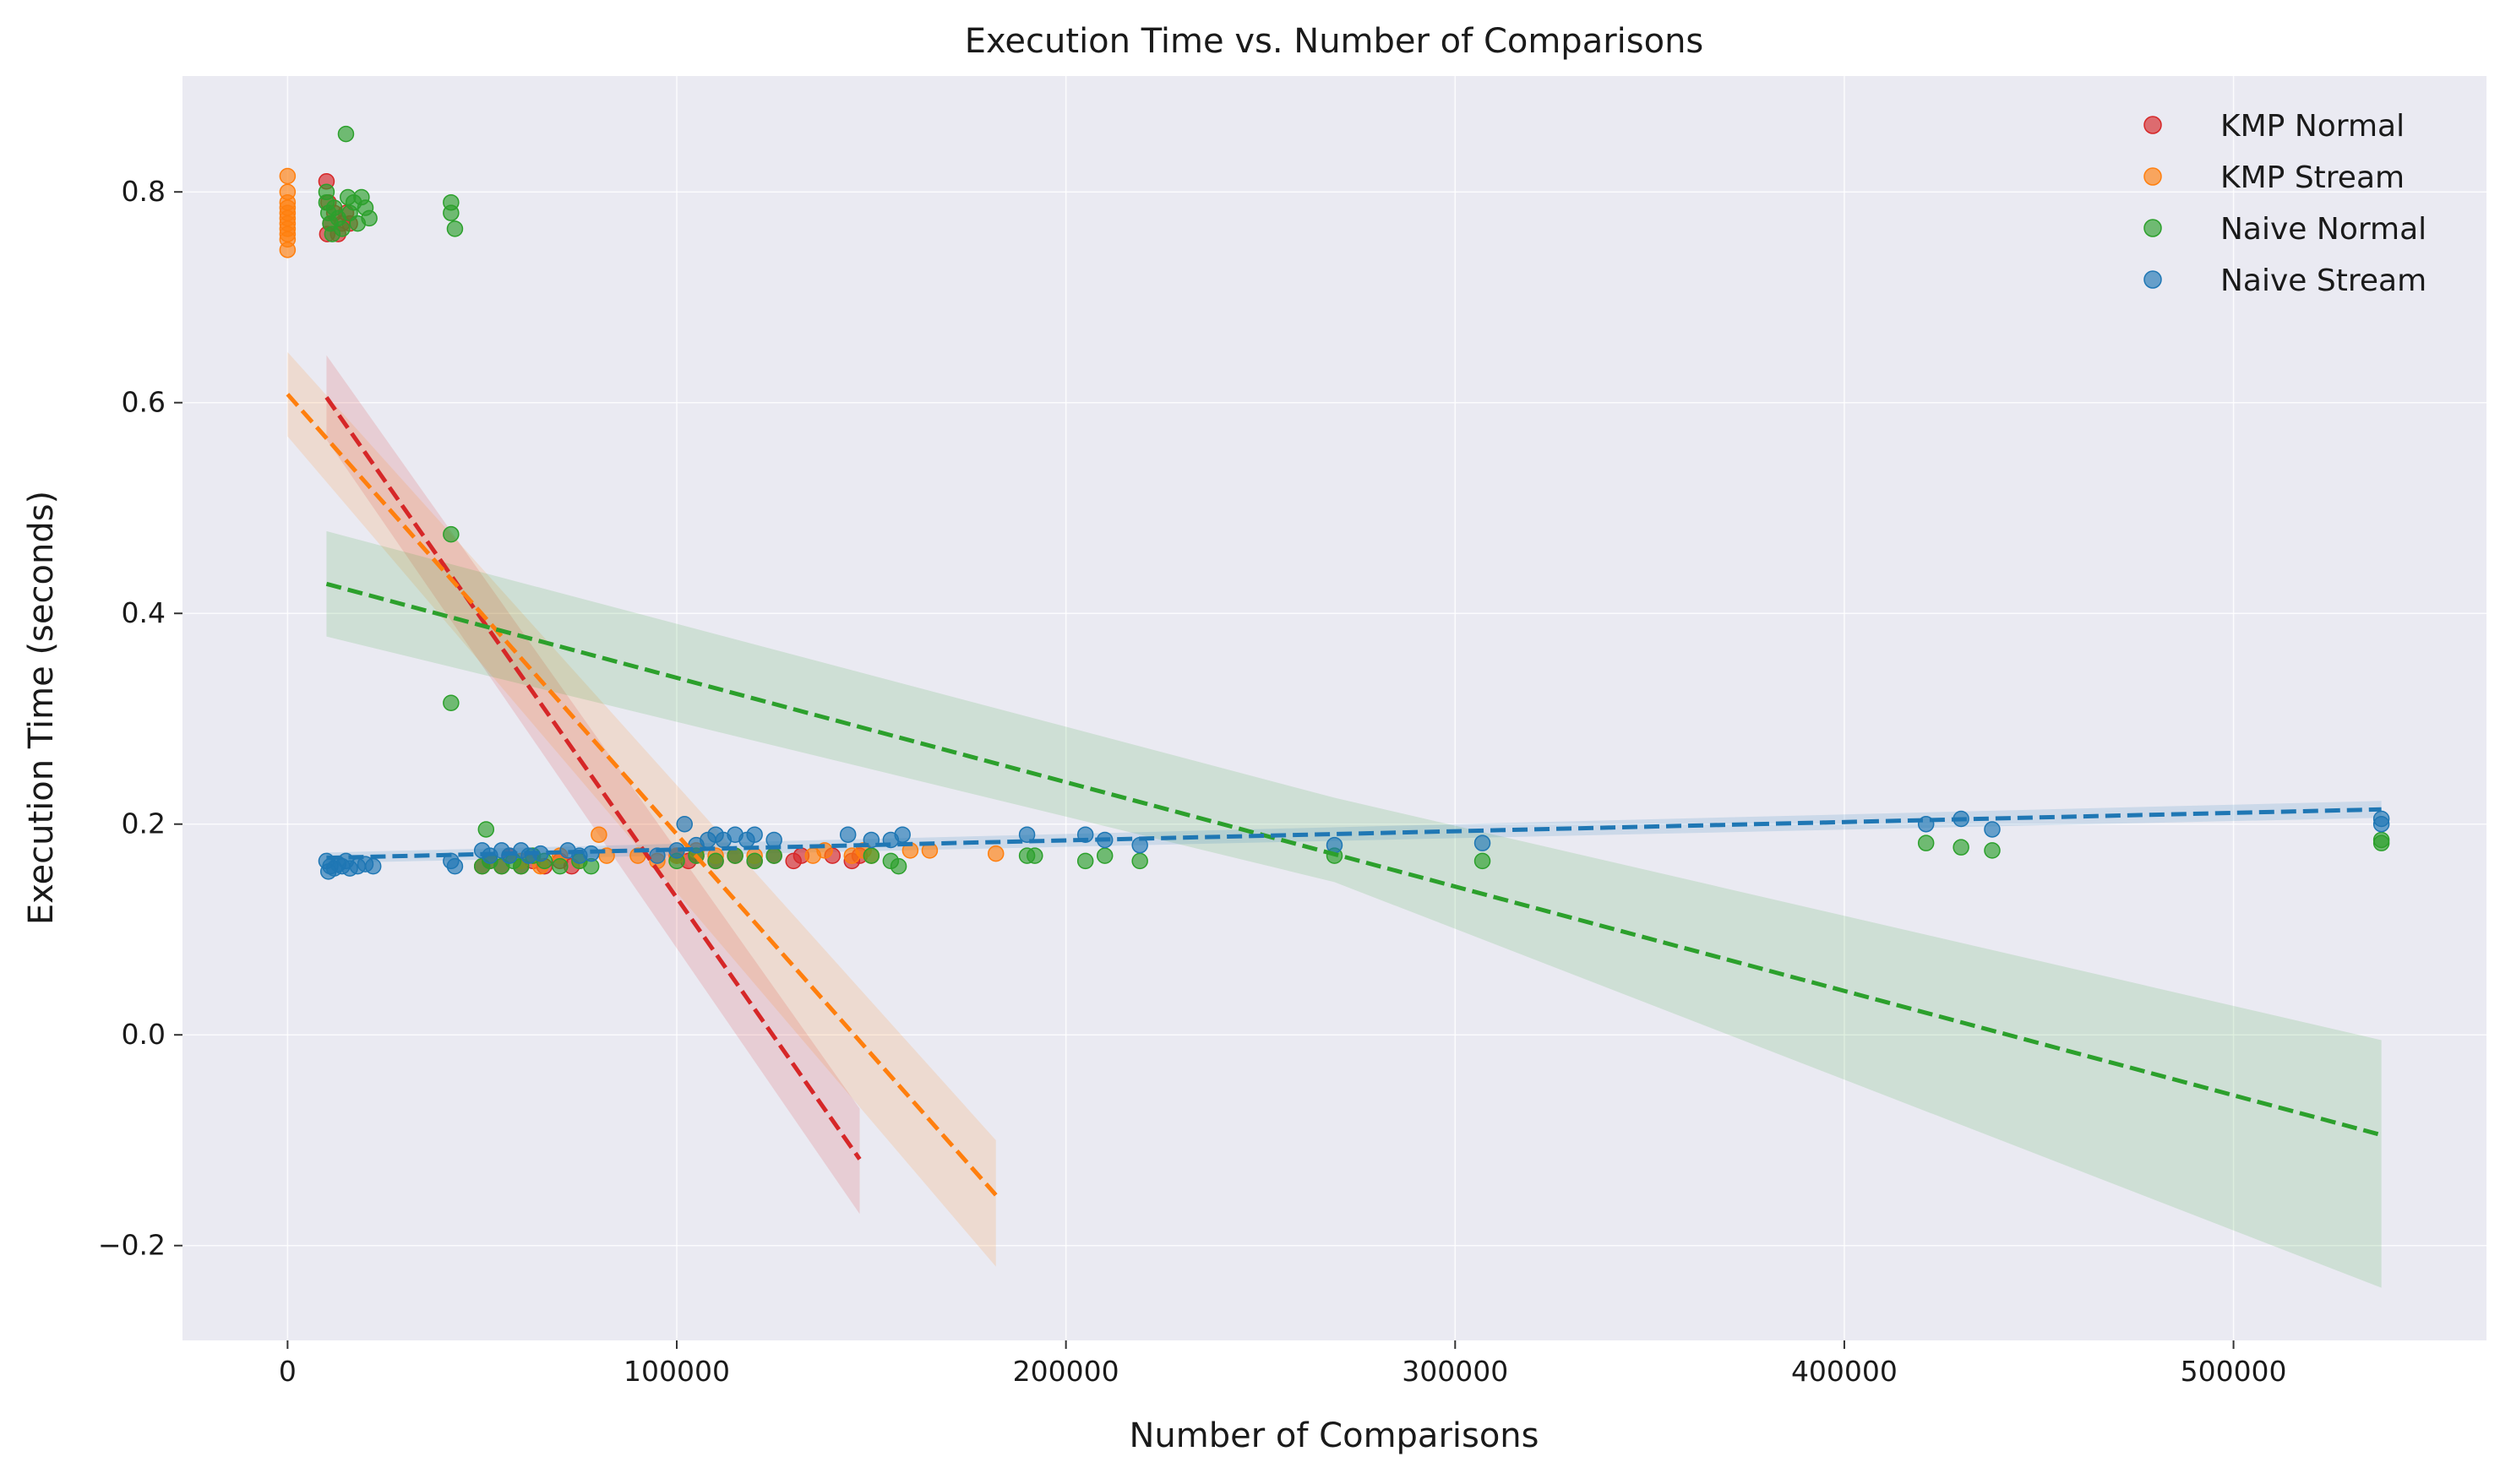 This screenshot has width=2500, height=1484. Describe the element at coordinates (2323, 229) in the screenshot. I see `legend-label-naive-normal: Naive Normal` at that location.